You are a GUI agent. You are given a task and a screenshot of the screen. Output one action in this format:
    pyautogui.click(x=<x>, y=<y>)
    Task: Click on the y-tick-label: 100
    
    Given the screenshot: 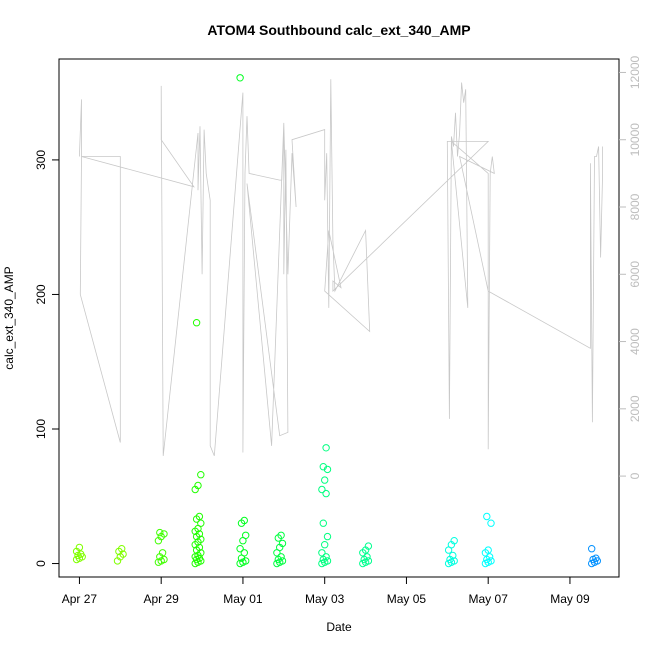 What is the action you would take?
    pyautogui.click(x=41, y=429)
    